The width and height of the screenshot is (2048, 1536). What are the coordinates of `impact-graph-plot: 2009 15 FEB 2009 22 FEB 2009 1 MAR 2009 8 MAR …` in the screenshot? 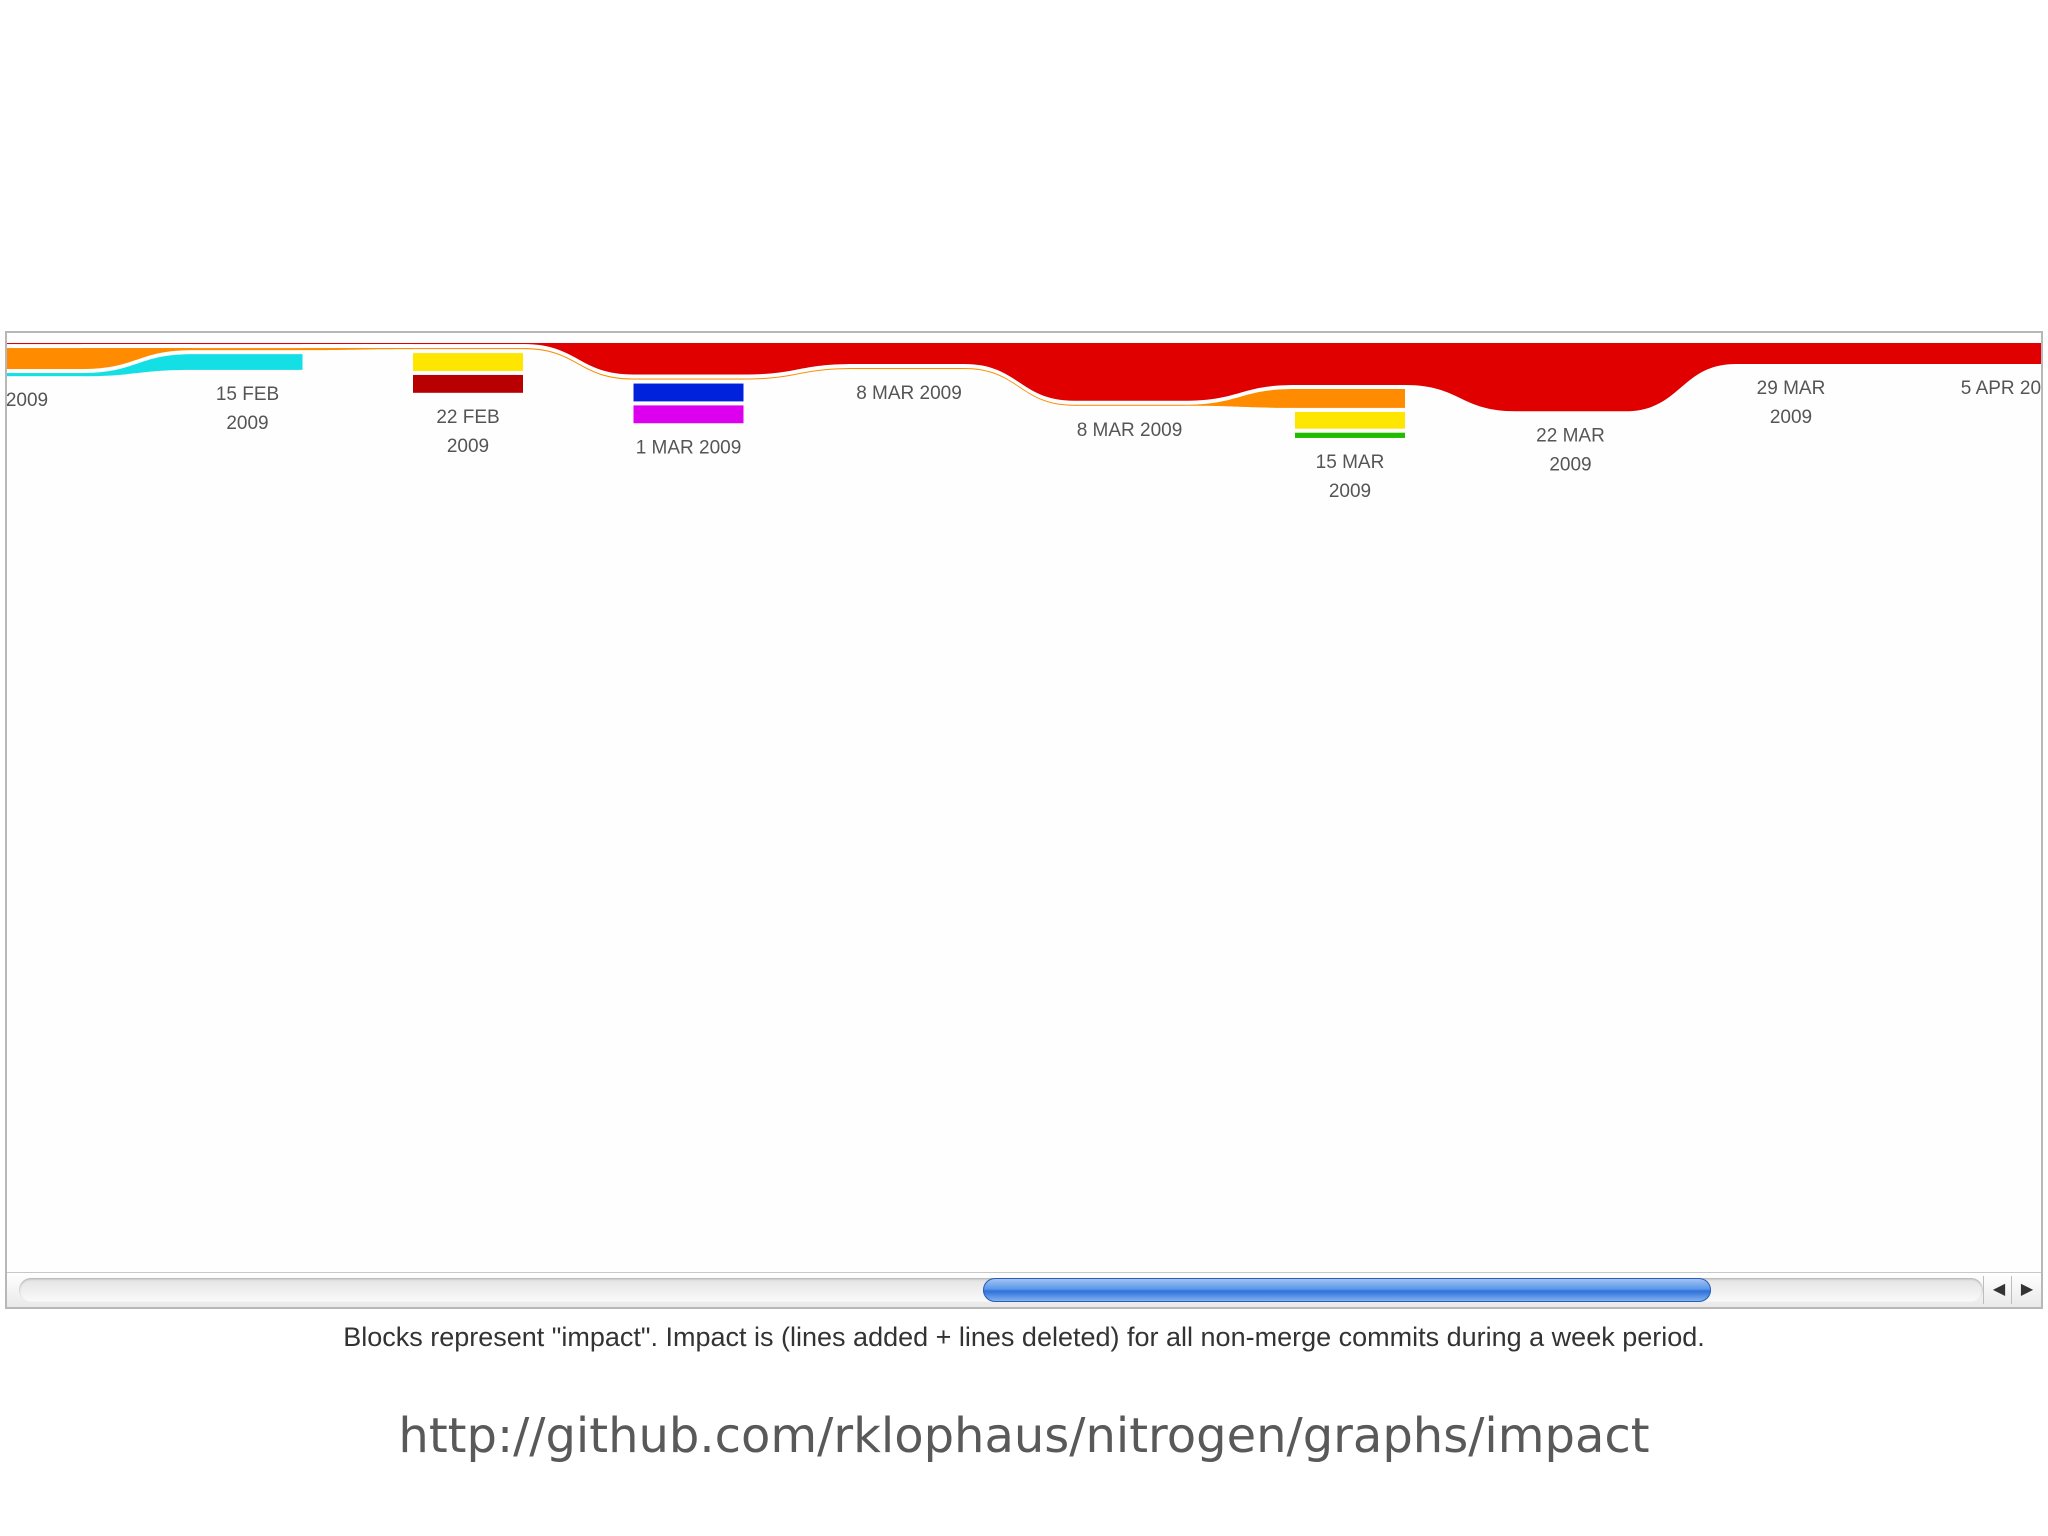 It's located at (1024, 422).